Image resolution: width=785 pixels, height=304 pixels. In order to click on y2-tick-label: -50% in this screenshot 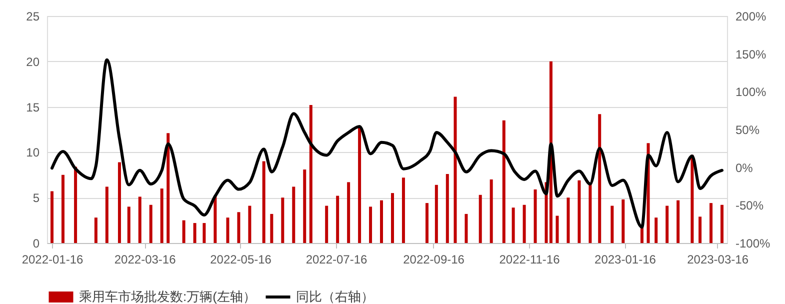, I will do `click(750, 205)`.